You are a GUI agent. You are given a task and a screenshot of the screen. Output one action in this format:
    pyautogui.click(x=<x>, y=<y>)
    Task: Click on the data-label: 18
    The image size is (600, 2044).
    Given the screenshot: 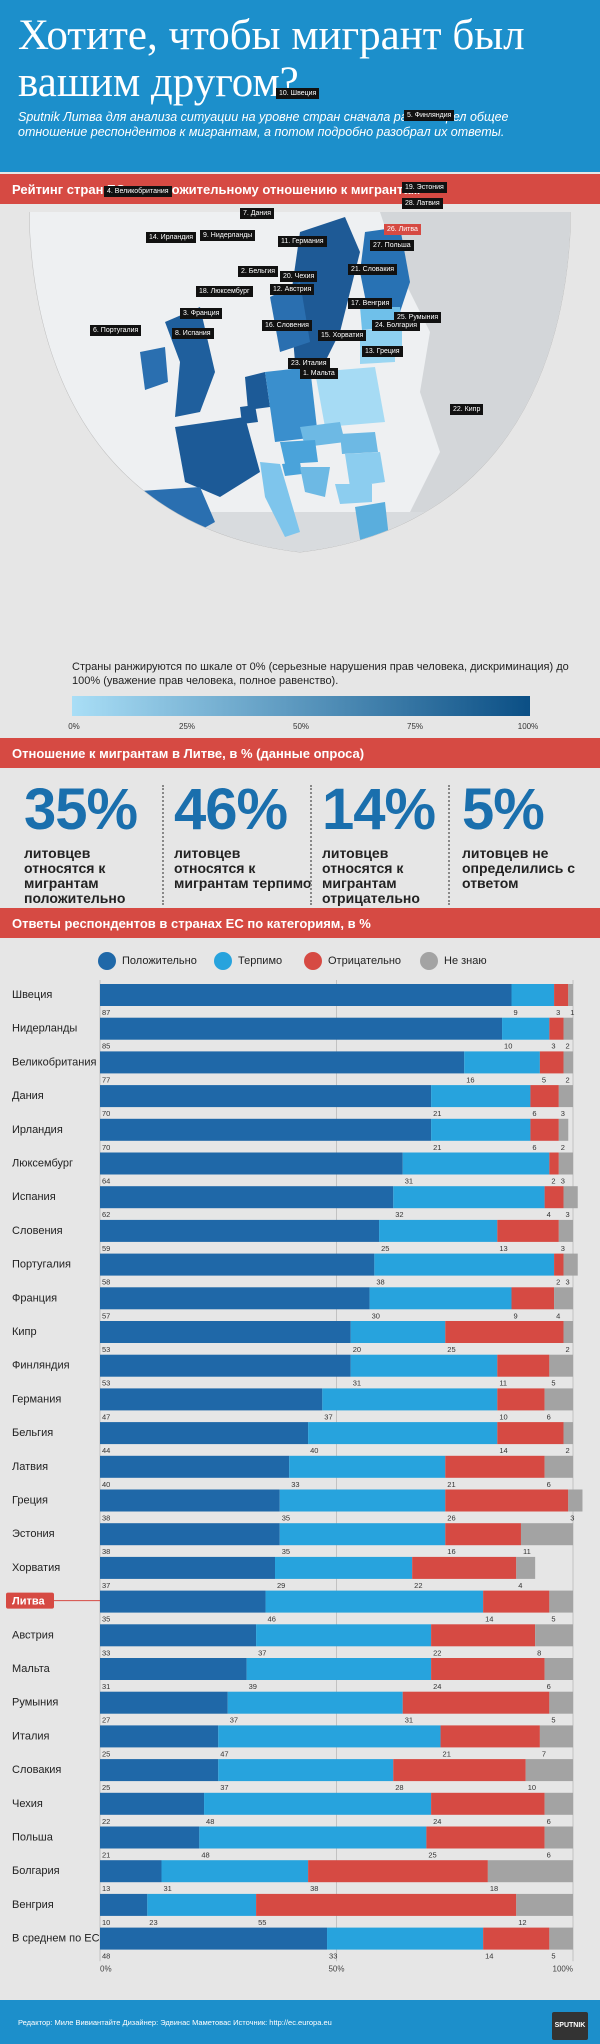 What is the action you would take?
    pyautogui.click(x=494, y=1888)
    